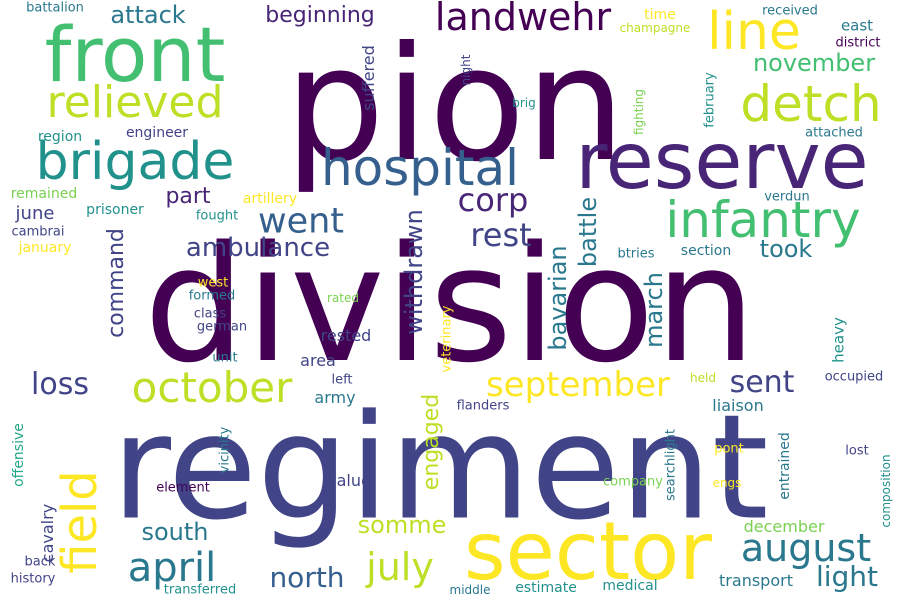 The width and height of the screenshot is (900, 600). Describe the element at coordinates (671, 465) in the screenshot. I see `word-searchlight: searchlight` at that location.